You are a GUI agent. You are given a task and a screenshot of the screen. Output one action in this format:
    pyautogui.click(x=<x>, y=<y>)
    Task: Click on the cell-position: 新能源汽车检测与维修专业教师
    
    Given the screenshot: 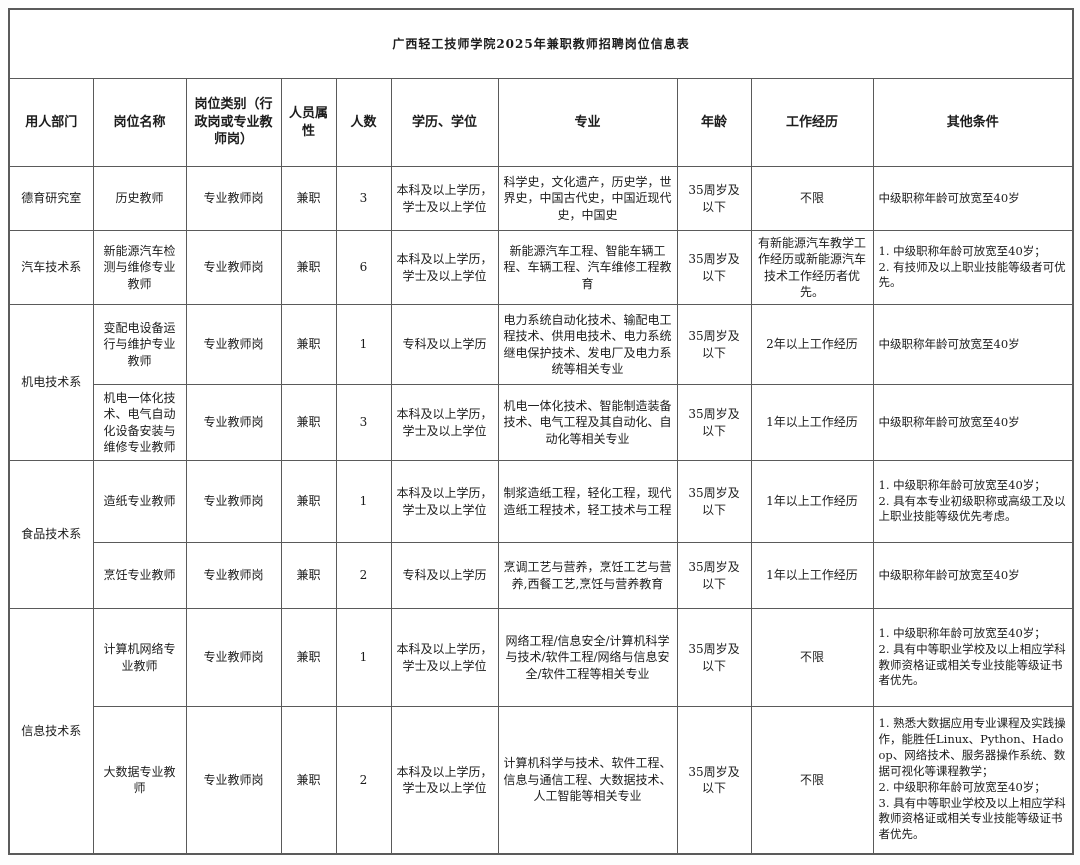 What is the action you would take?
    pyautogui.click(x=139, y=267)
    